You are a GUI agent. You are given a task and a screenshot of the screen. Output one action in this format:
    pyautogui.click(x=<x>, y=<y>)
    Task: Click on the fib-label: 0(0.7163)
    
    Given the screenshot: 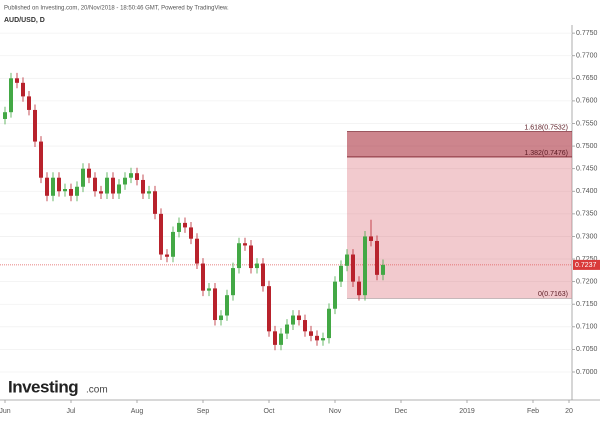 What is the action you would take?
    pyautogui.click(x=553, y=294)
    